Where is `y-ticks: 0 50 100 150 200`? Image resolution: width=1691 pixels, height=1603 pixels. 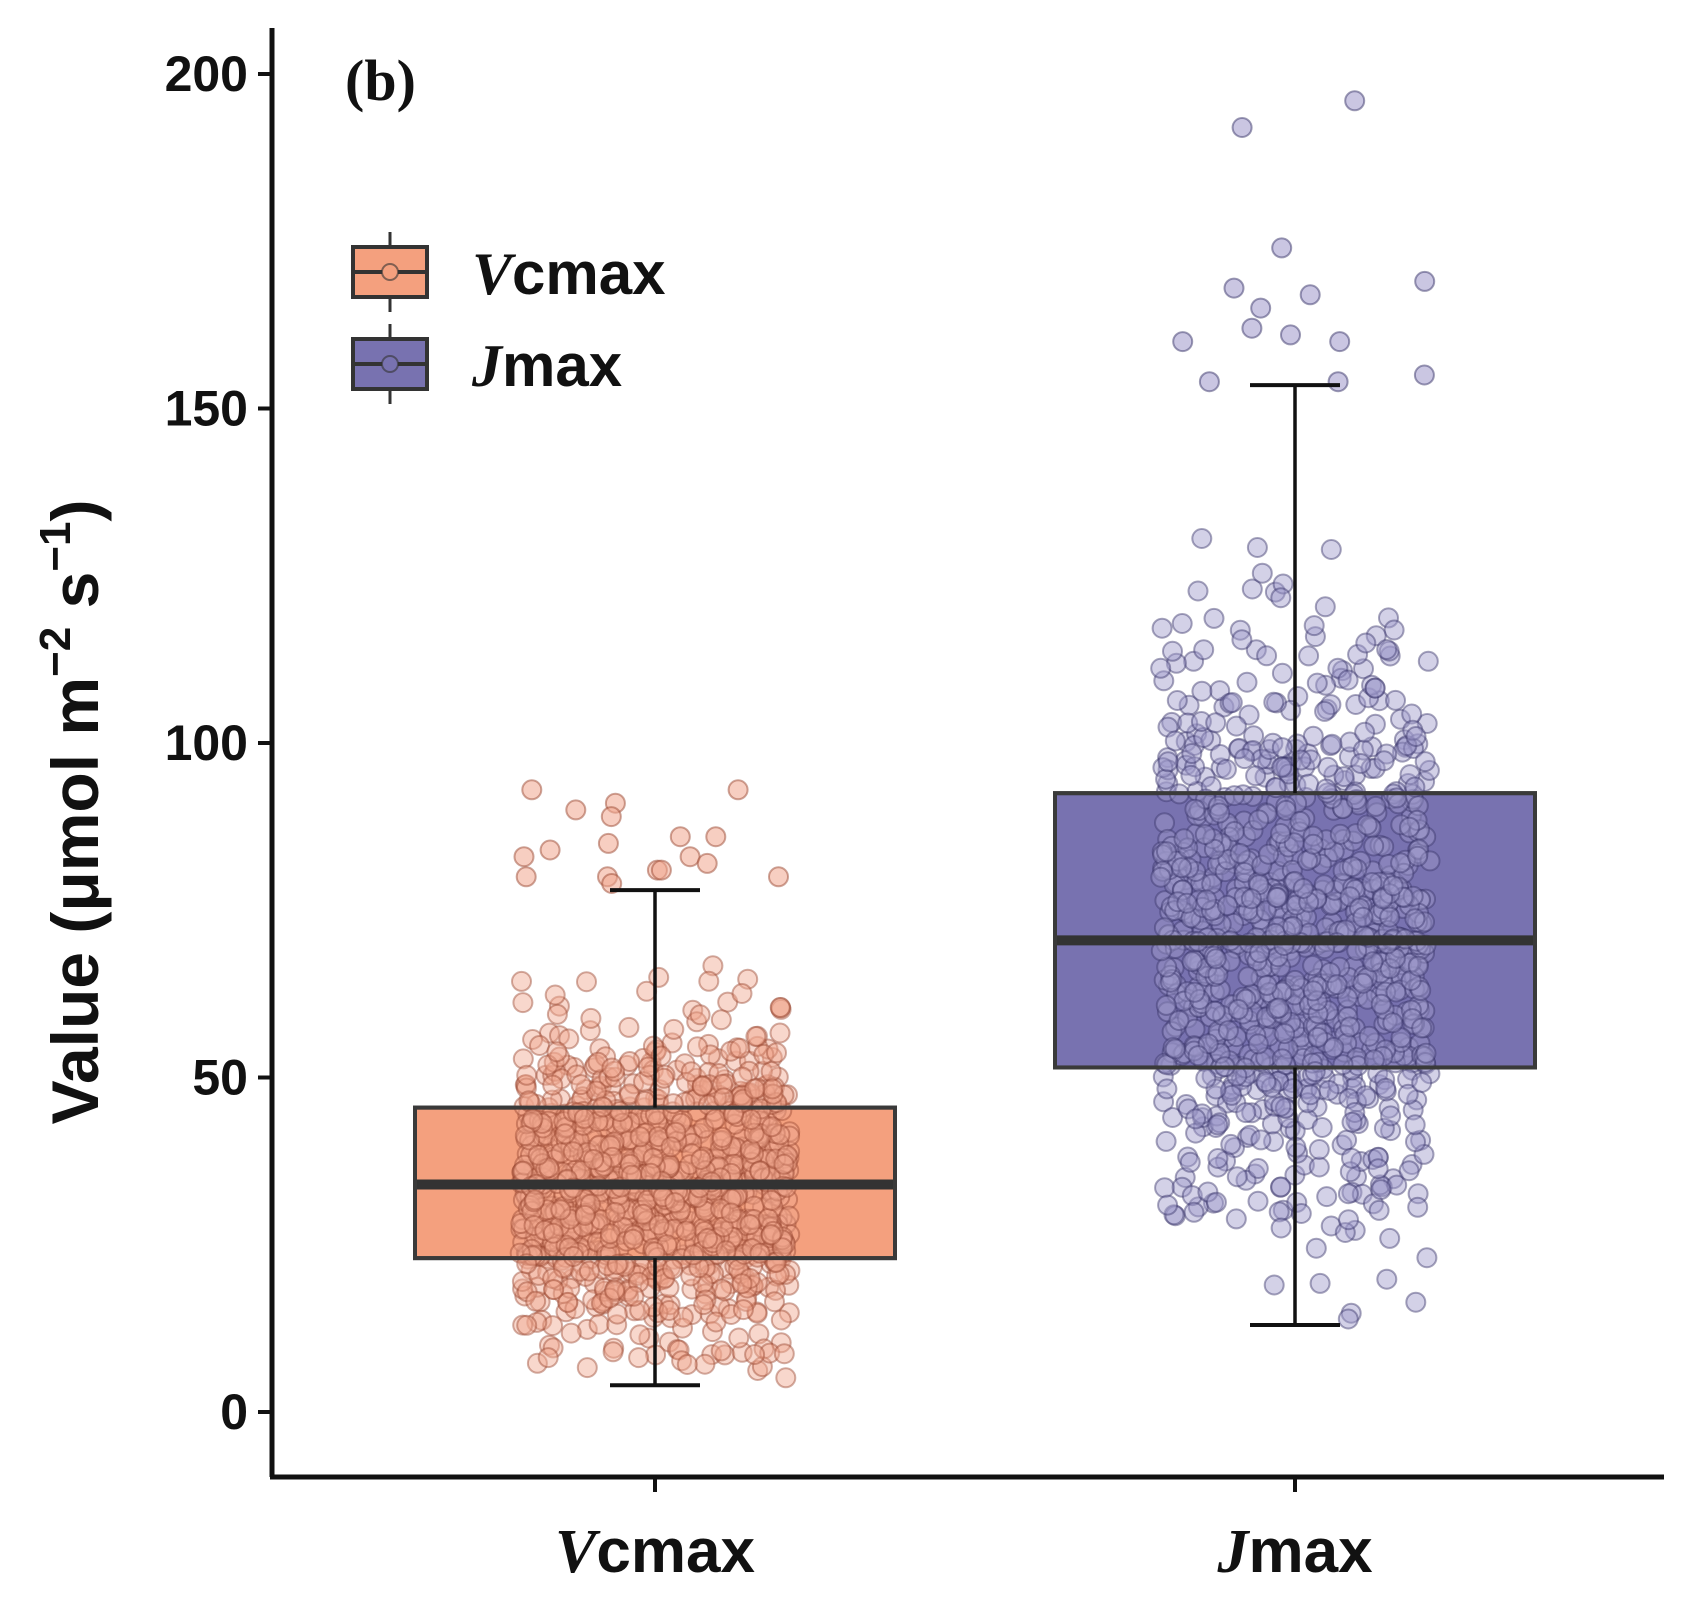
y-ticks: 0 50 100 150 200 is located at coordinates (218, 743).